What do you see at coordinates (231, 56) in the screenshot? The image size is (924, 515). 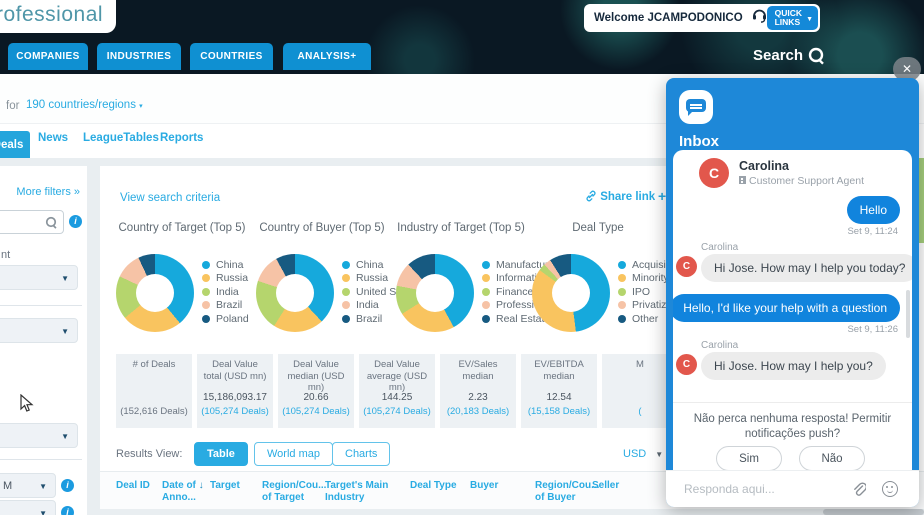 I see `nav-tab-countries: COUNTRIES` at bounding box center [231, 56].